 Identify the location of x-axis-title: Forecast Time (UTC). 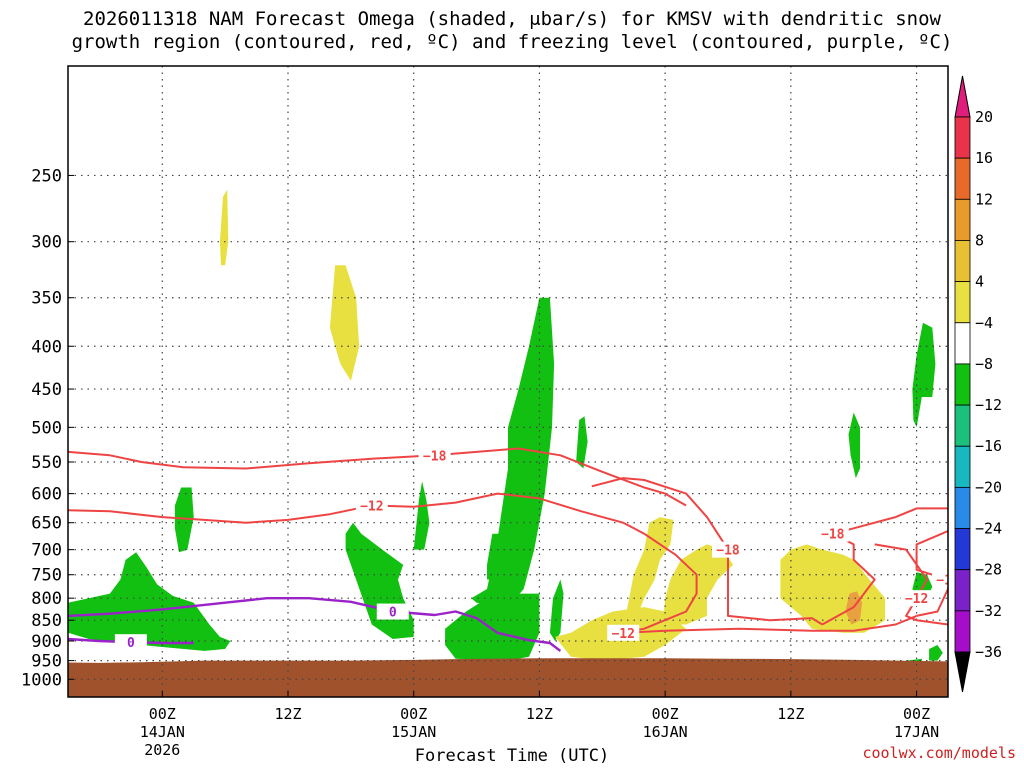
(512, 756).